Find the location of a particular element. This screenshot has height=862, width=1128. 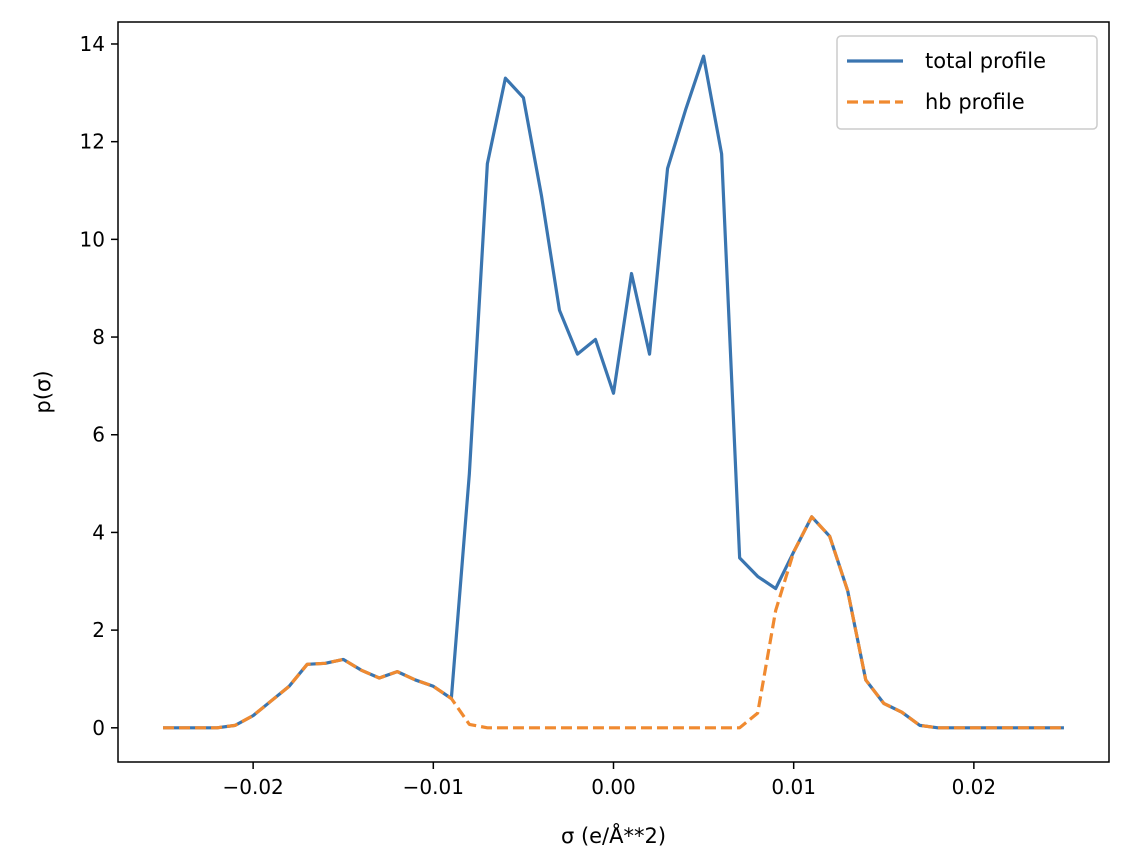

x-axis: −0.02 −0.01 0.00 0.01 0.02 is located at coordinates (609, 780).